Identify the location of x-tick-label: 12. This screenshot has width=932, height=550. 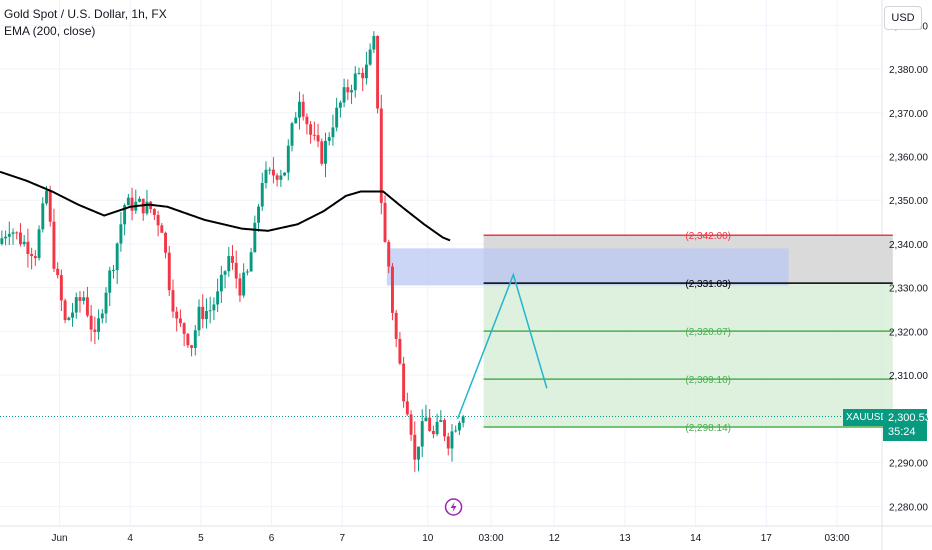
(555, 538).